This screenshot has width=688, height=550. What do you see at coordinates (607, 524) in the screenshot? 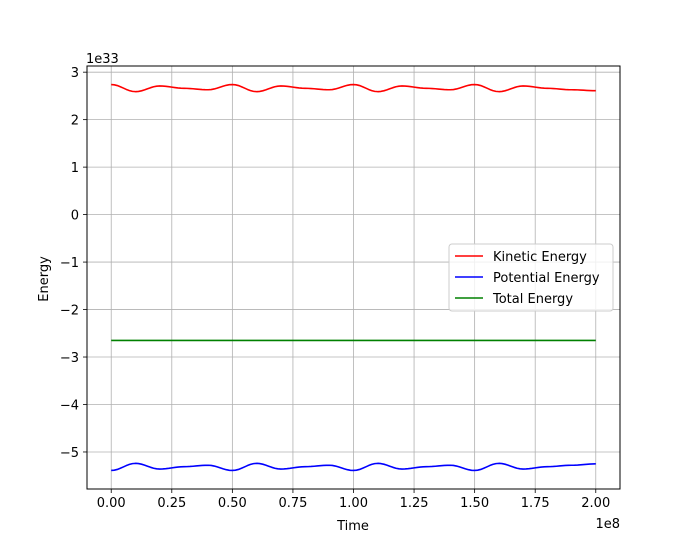
I see `x-offset-label: 1e8` at bounding box center [607, 524].